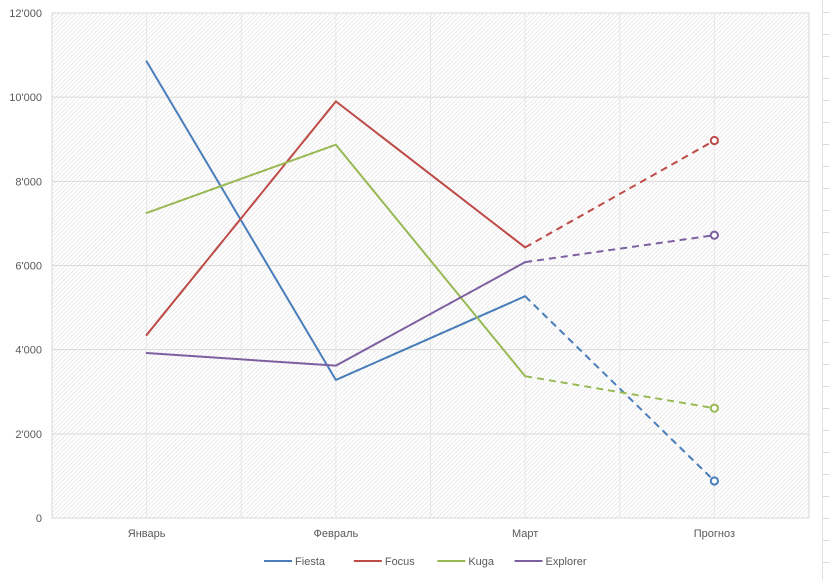  What do you see at coordinates (310, 562) in the screenshot?
I see `legend-label-fiesta: Fiesta` at bounding box center [310, 562].